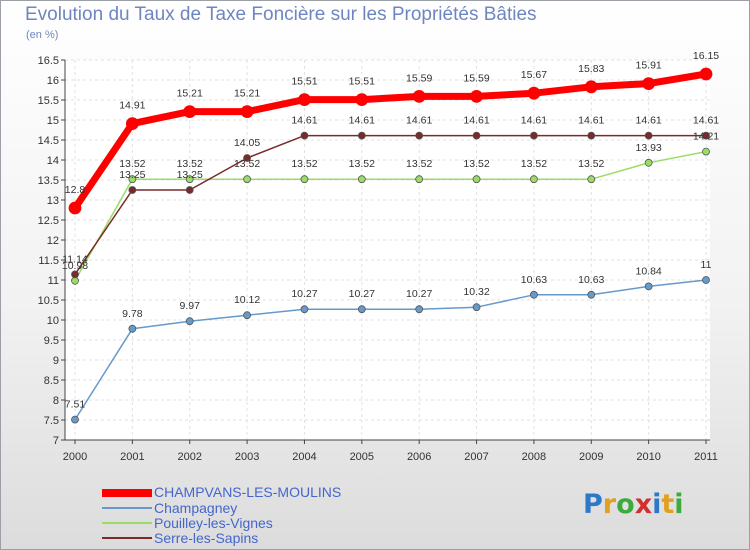 The width and height of the screenshot is (750, 550). What do you see at coordinates (75, 457) in the screenshot?
I see `x-tick-label: 2000` at bounding box center [75, 457].